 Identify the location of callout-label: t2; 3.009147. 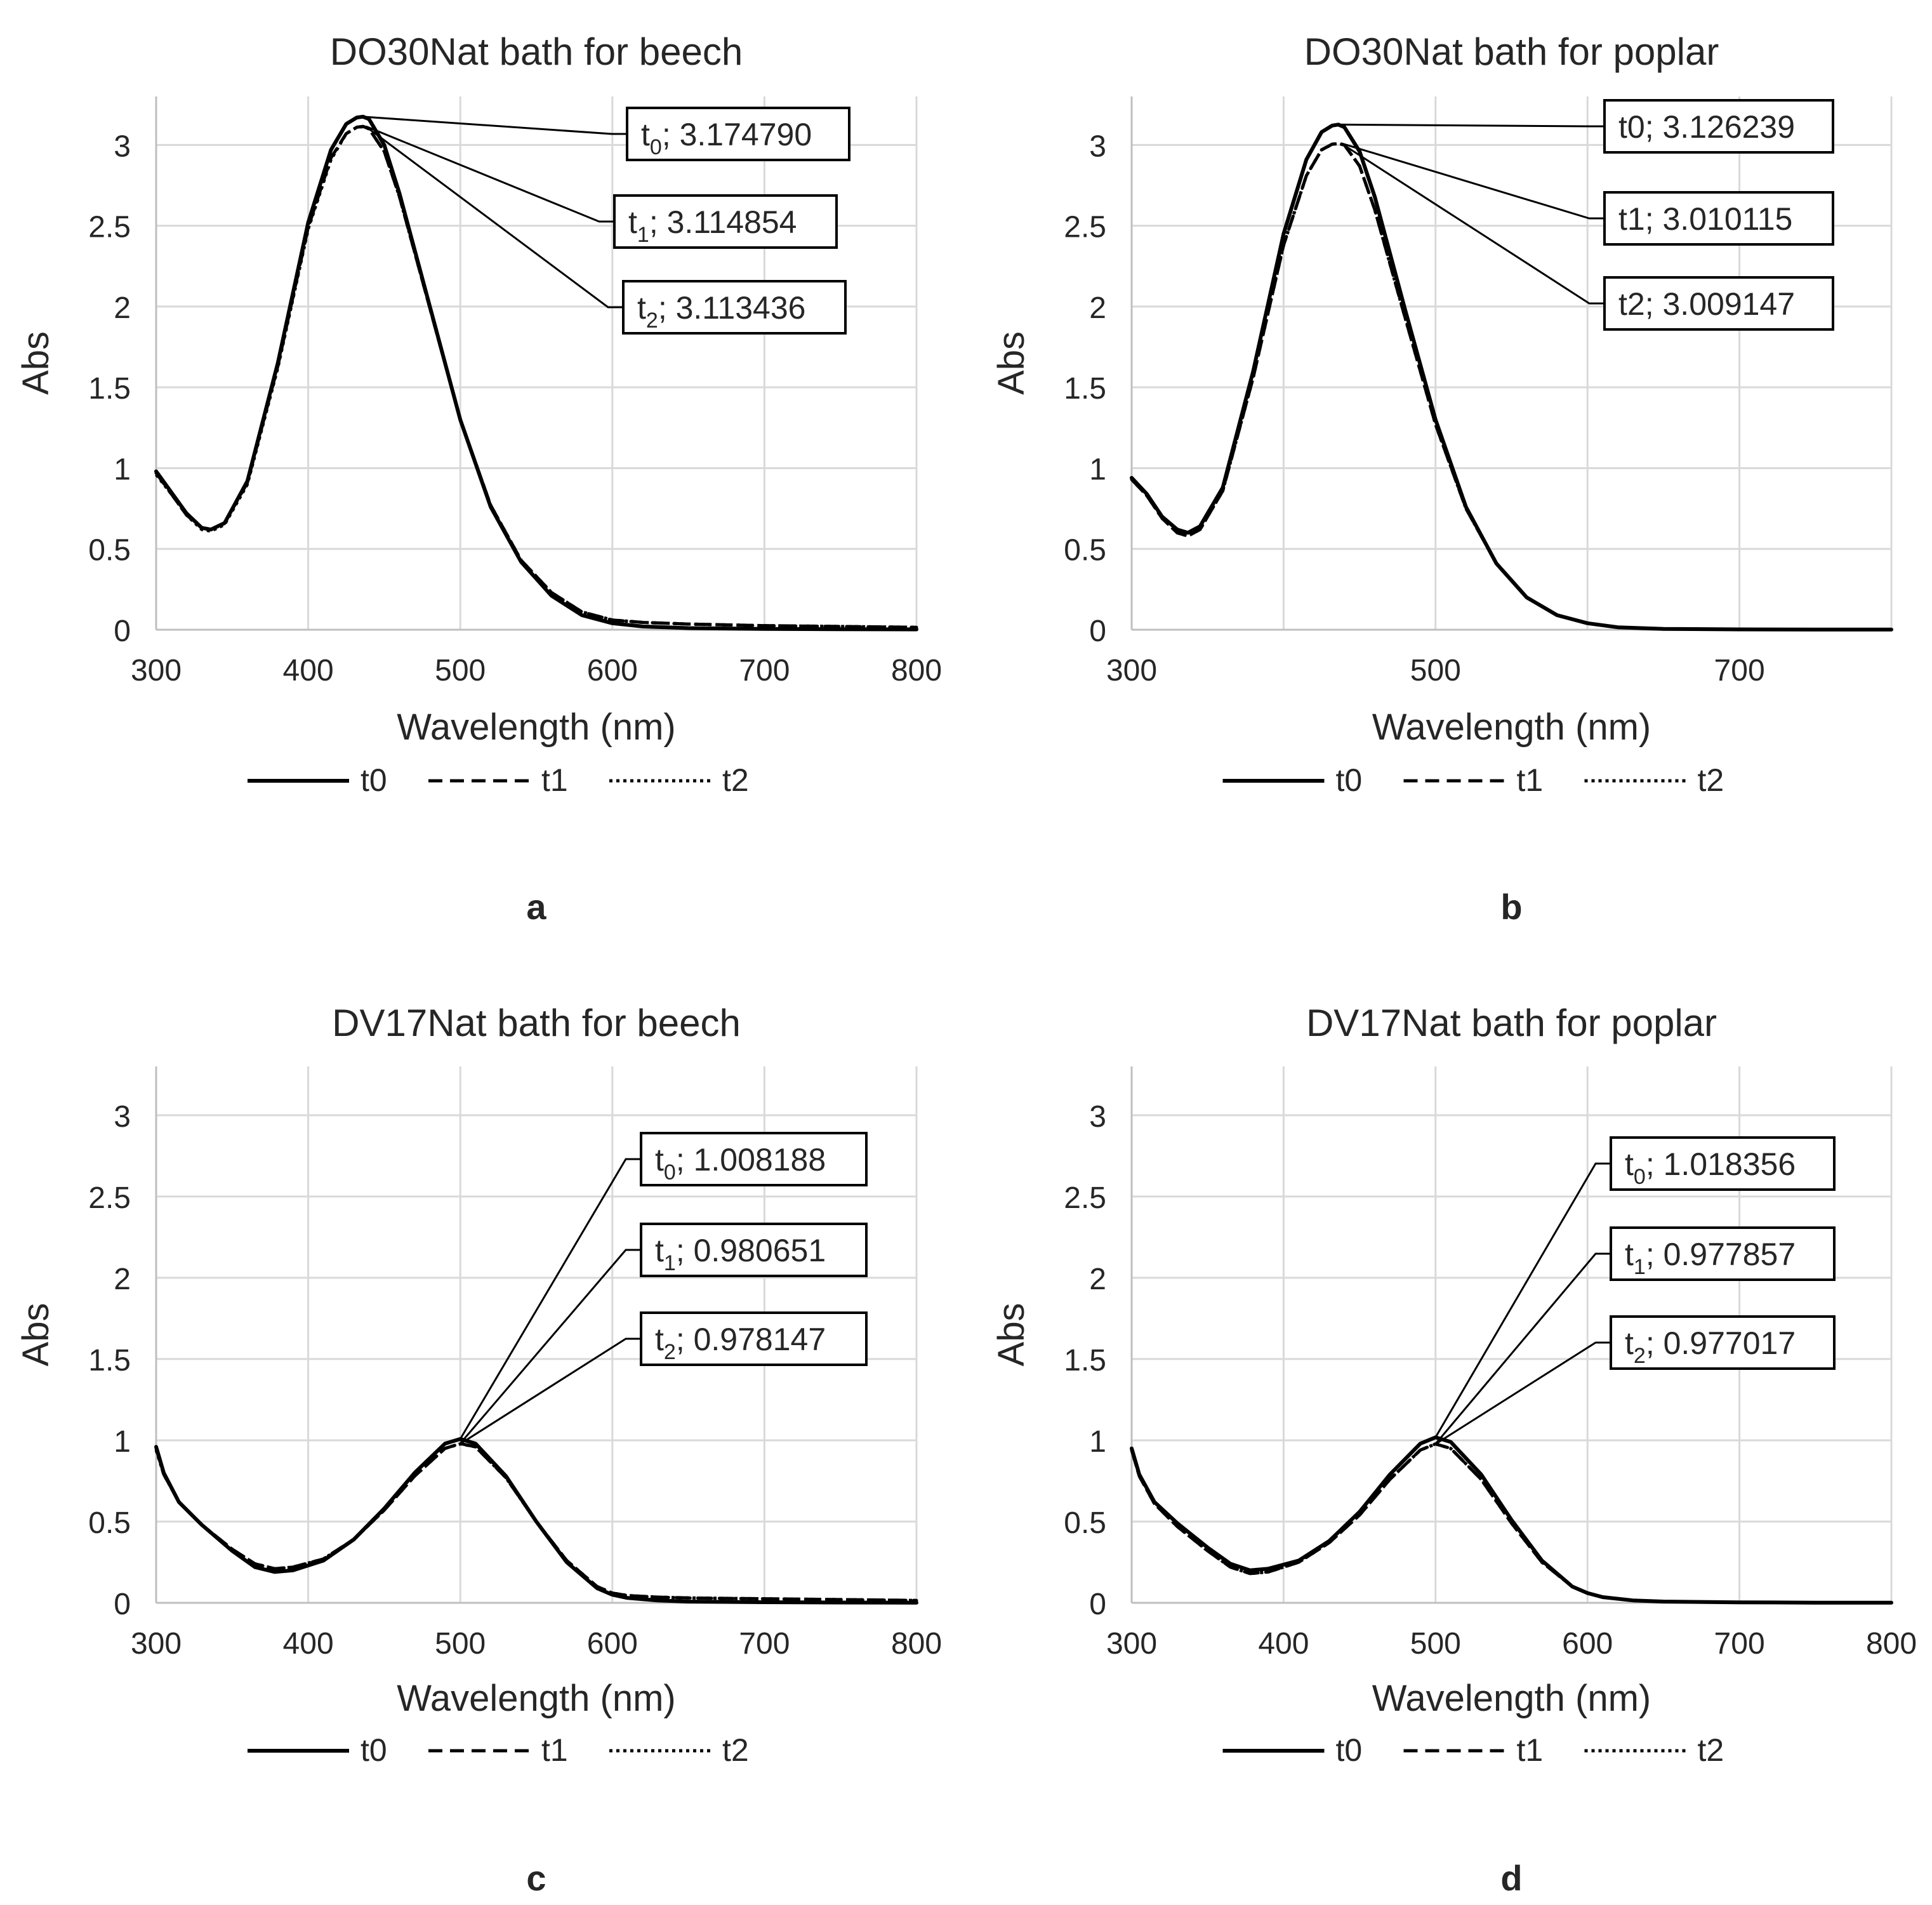
(1706, 304).